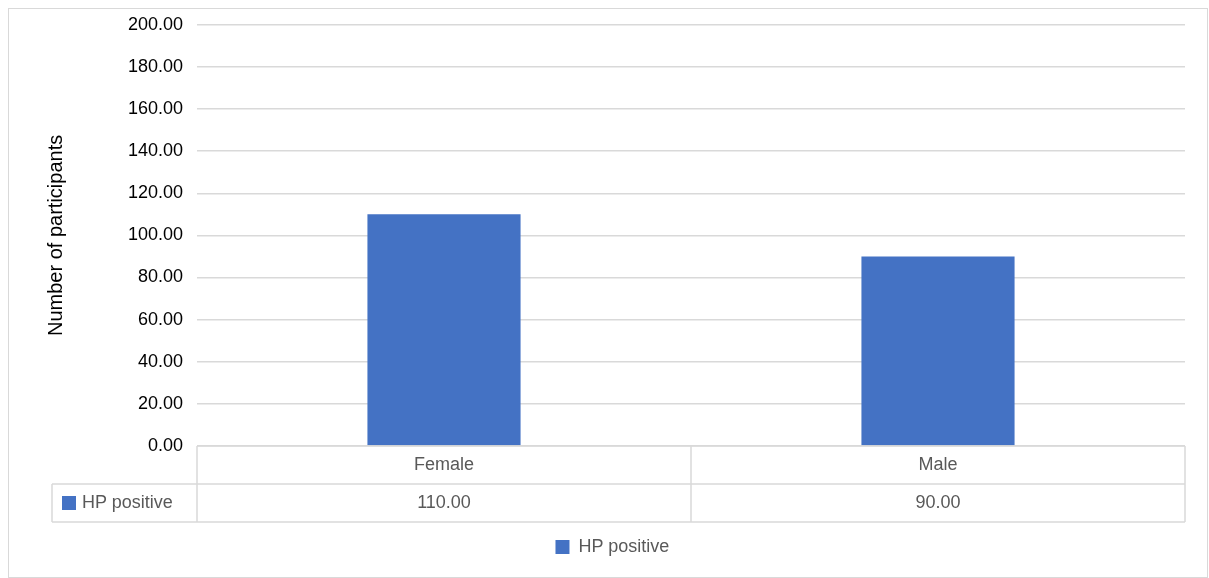  Describe the element at coordinates (155, 108) in the screenshot. I see `y-tick-label: 160.00` at that location.